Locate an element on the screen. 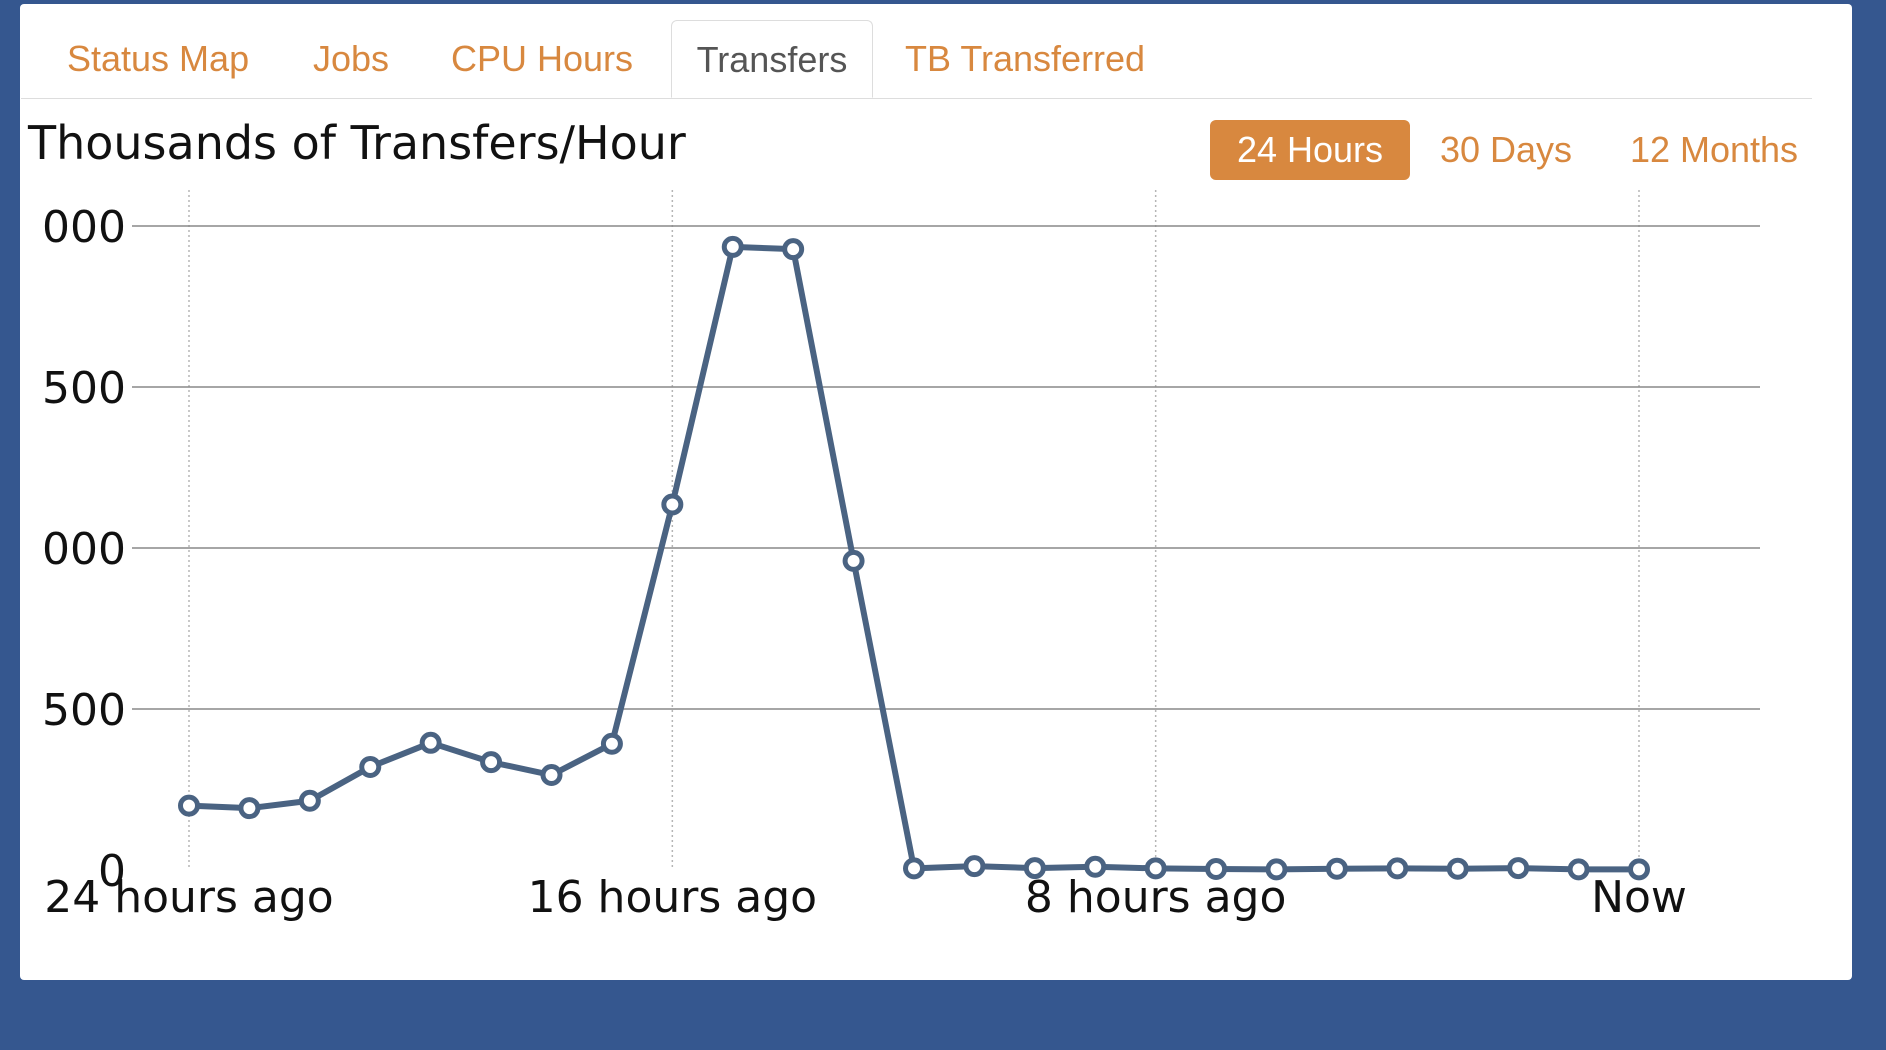  x-tick-label: 16 hours ago is located at coordinates (672, 897).